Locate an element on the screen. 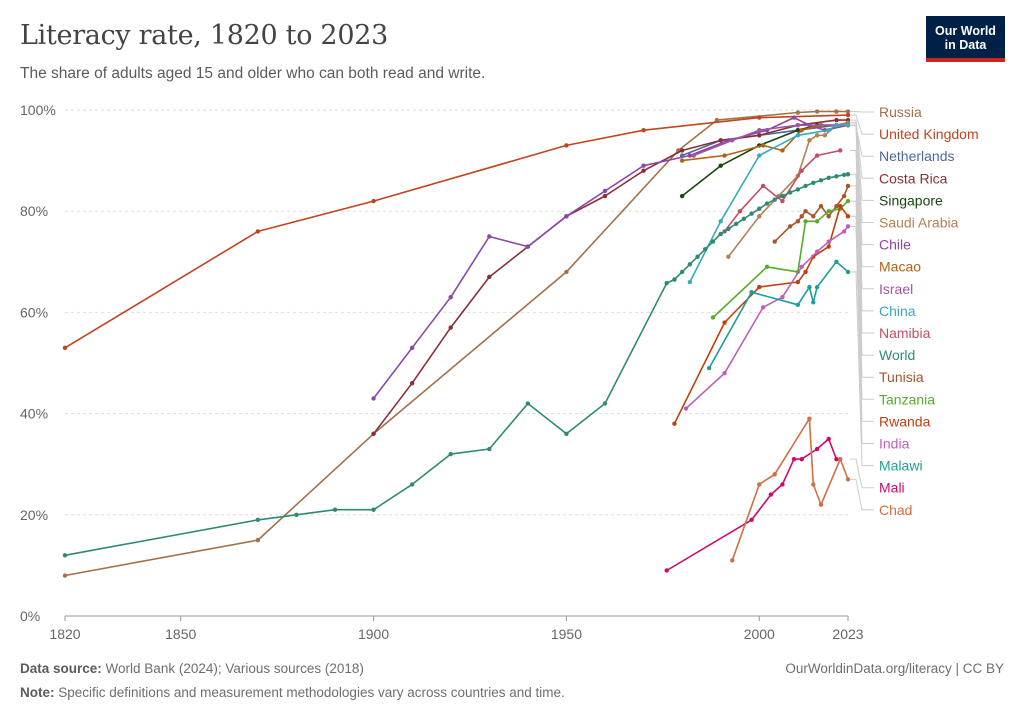  legend-label-chad: Chad is located at coordinates (895, 510).